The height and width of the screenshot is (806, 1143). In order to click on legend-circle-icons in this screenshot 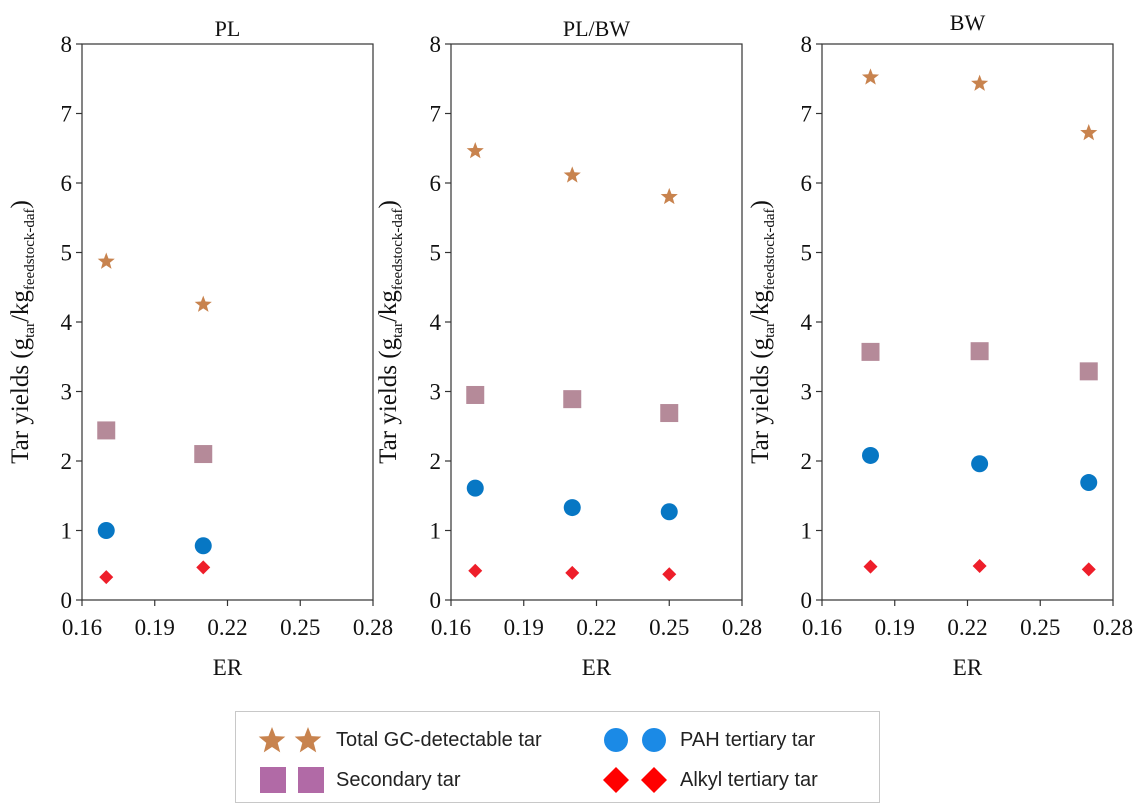, I will do `click(635, 740)`.